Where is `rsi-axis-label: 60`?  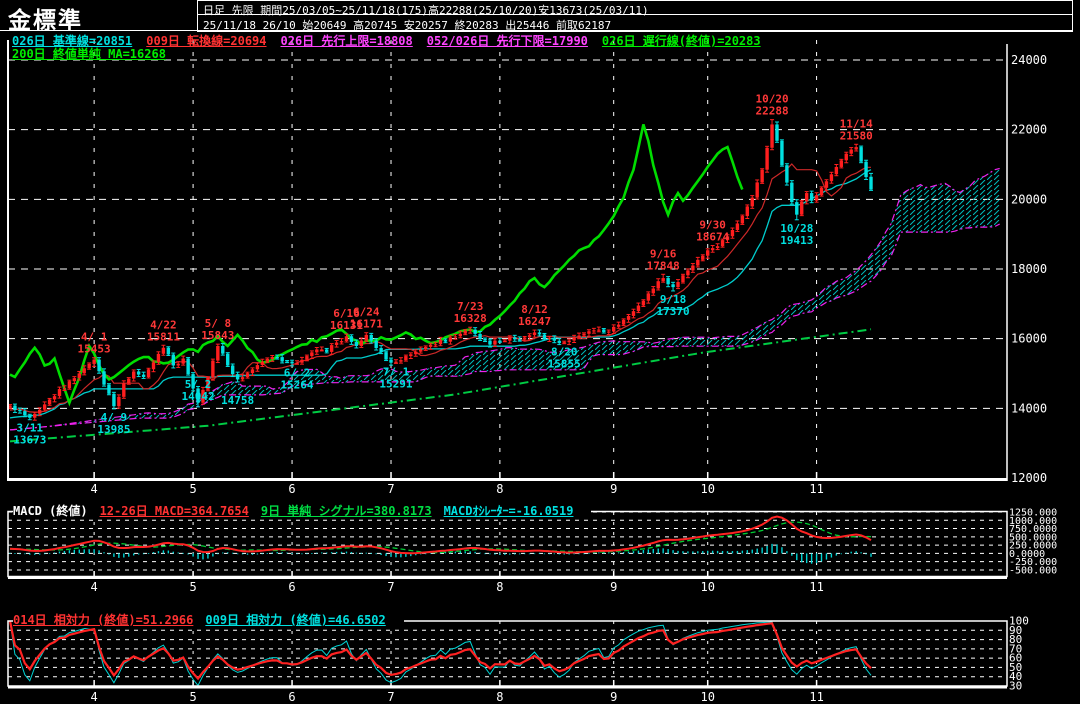 rsi-axis-label: 60 is located at coordinates (1015, 658).